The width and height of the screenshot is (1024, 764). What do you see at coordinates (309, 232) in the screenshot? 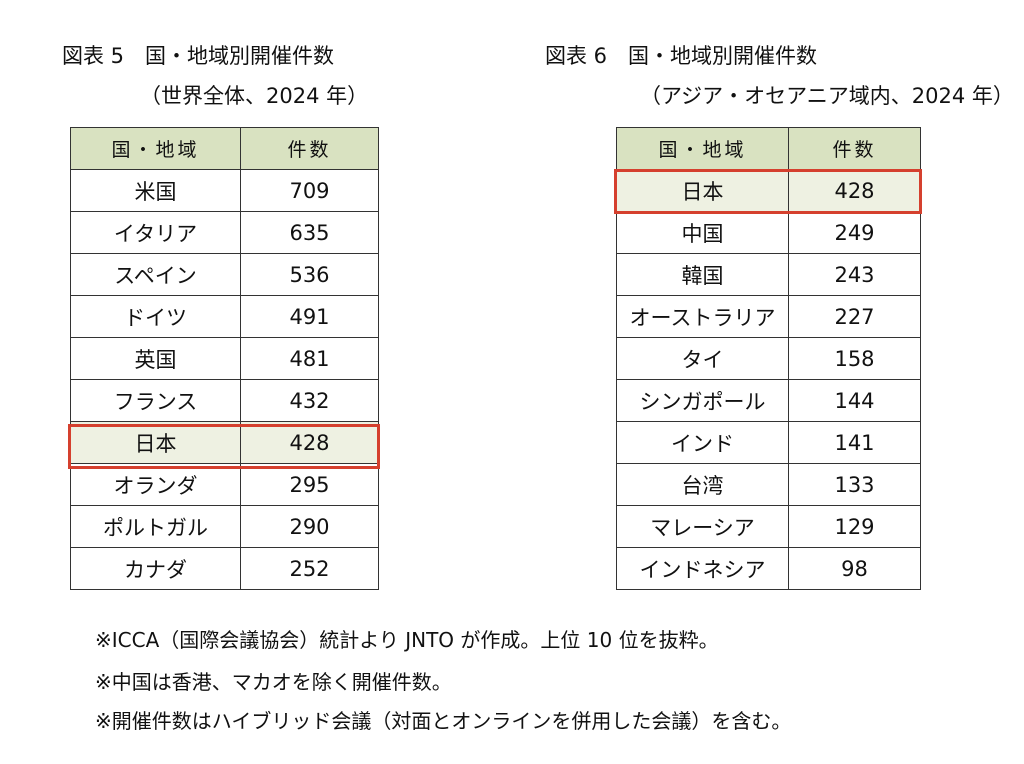
I see `count-cell: 635` at bounding box center [309, 232].